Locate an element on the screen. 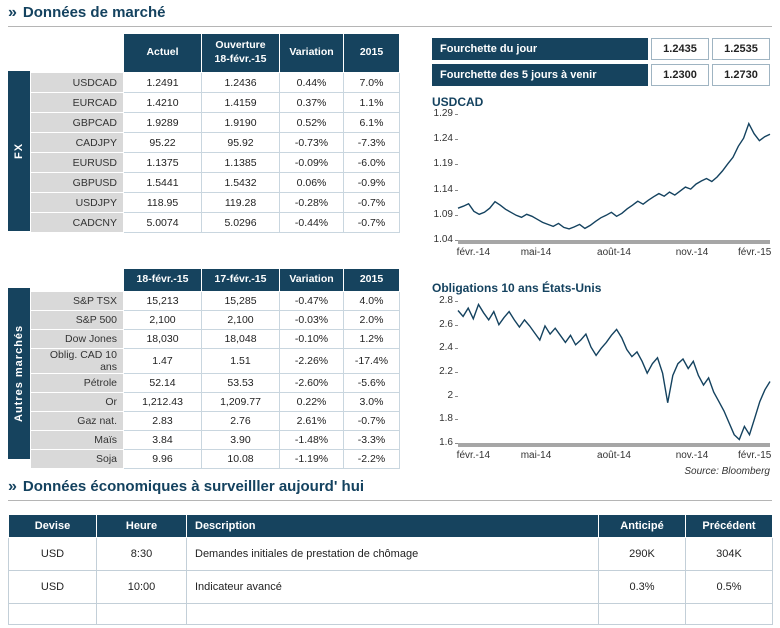  cell-value: 18,030 is located at coordinates (162, 339).